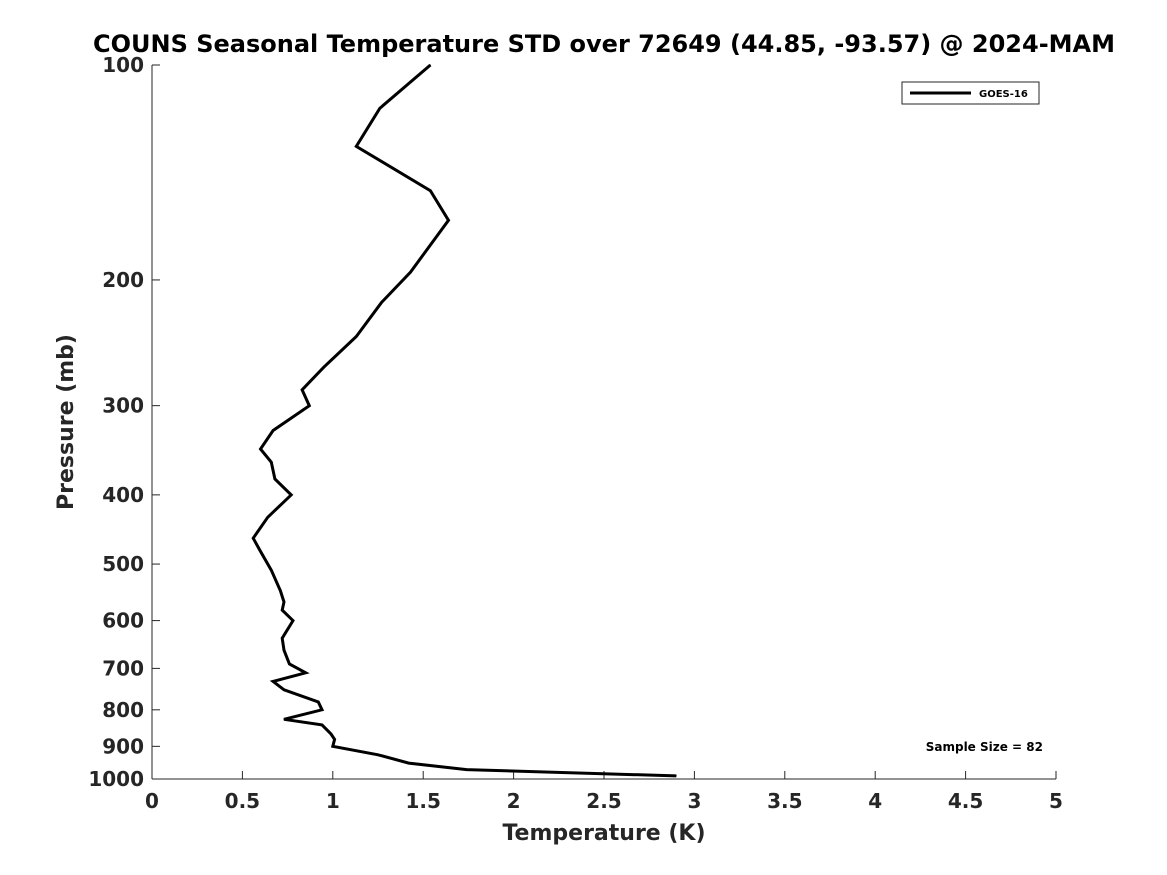 This screenshot has width=1167, height=875. What do you see at coordinates (123, 65) in the screenshot?
I see `y-tick-label: 100` at bounding box center [123, 65].